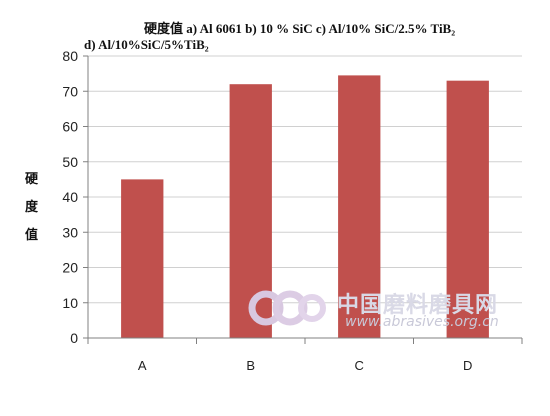 The width and height of the screenshot is (550, 416). What do you see at coordinates (32, 179) in the screenshot?
I see `y-axis-label-char-1: 硬` at bounding box center [32, 179].